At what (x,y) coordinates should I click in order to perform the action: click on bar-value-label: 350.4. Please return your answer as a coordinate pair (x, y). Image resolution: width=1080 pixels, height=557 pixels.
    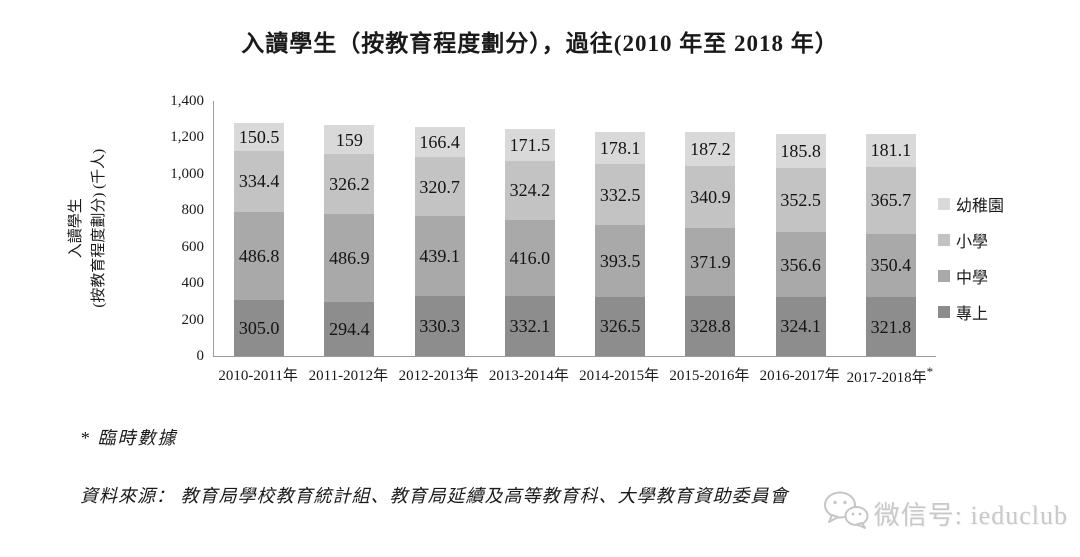
    Looking at the image, I should click on (891, 265).